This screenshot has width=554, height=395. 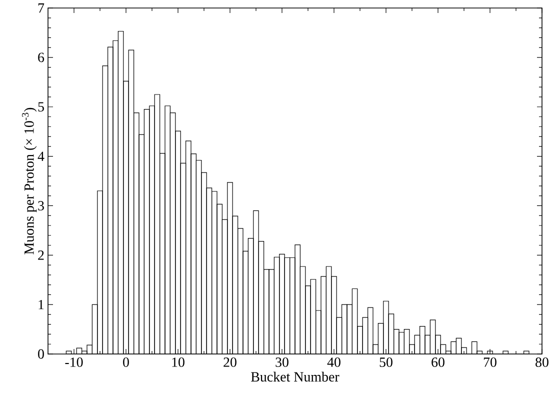 I want to click on y-tick-label: 4, so click(x=41, y=156).